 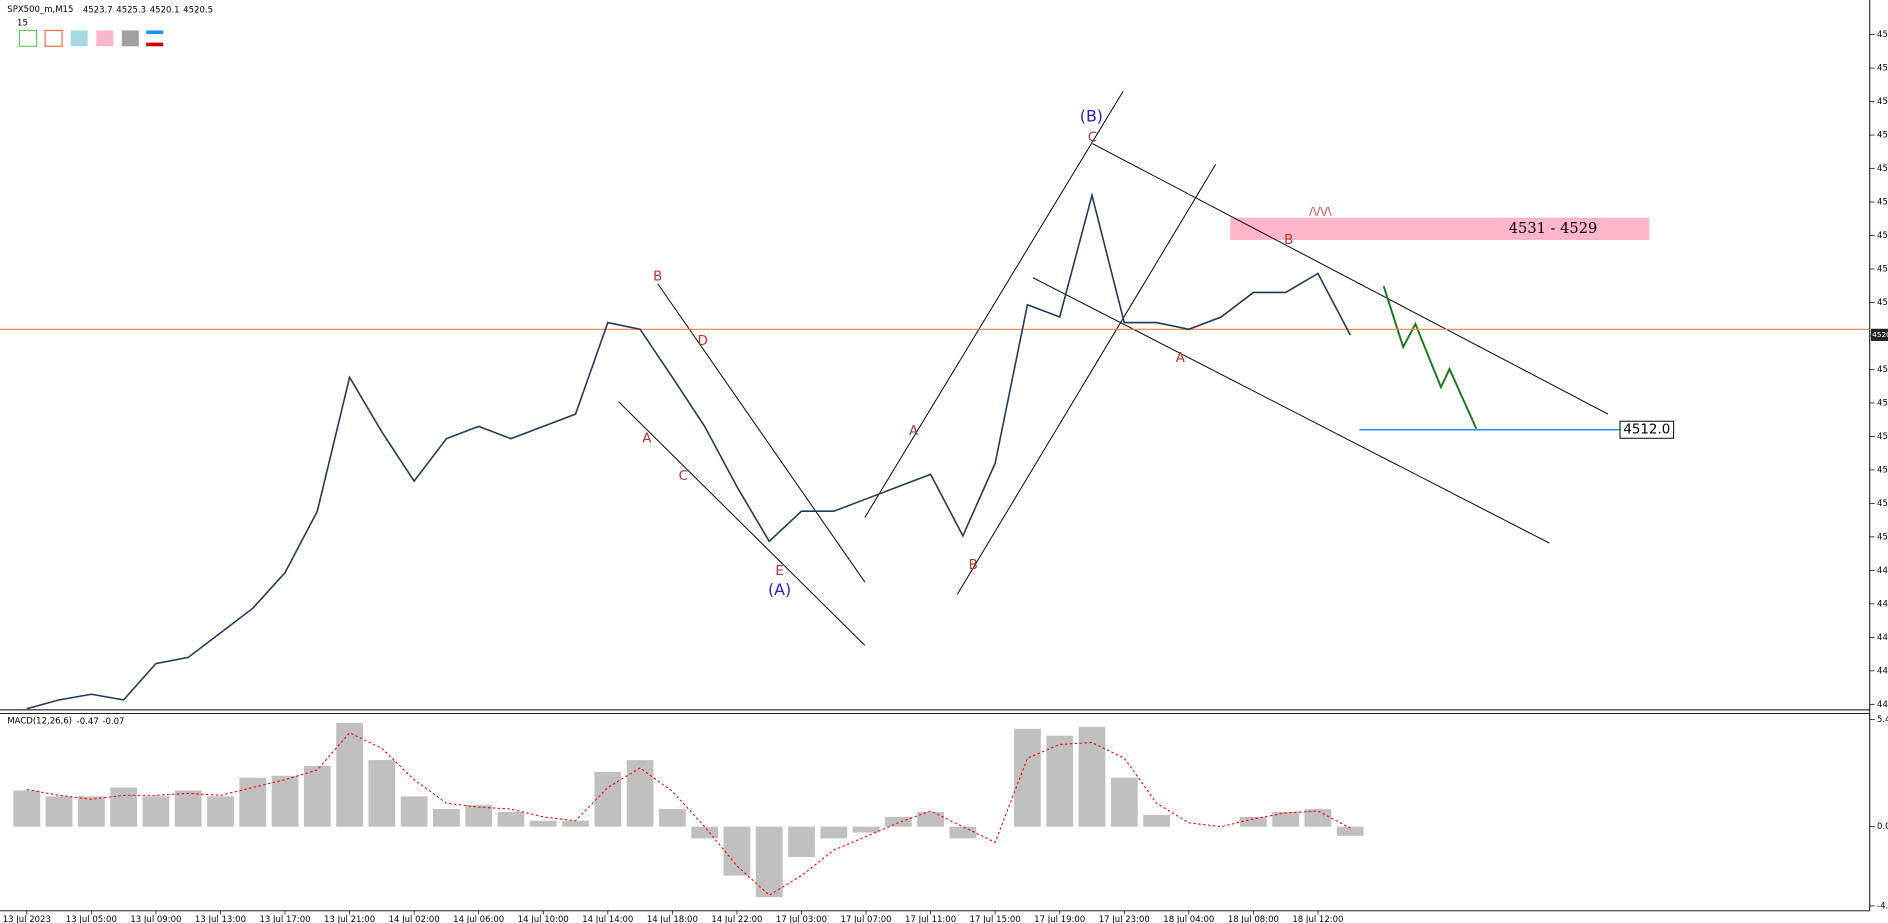 I want to click on signal-value: -0.07, so click(x=113, y=721).